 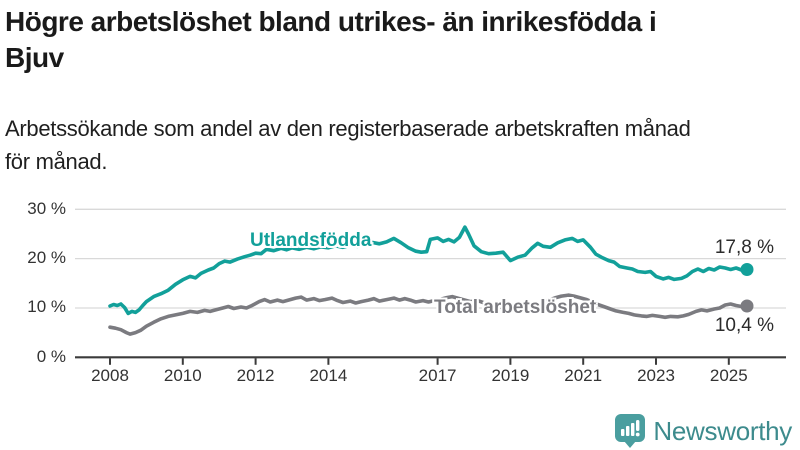 I want to click on page-title-line2: Bjuv, so click(x=34, y=57).